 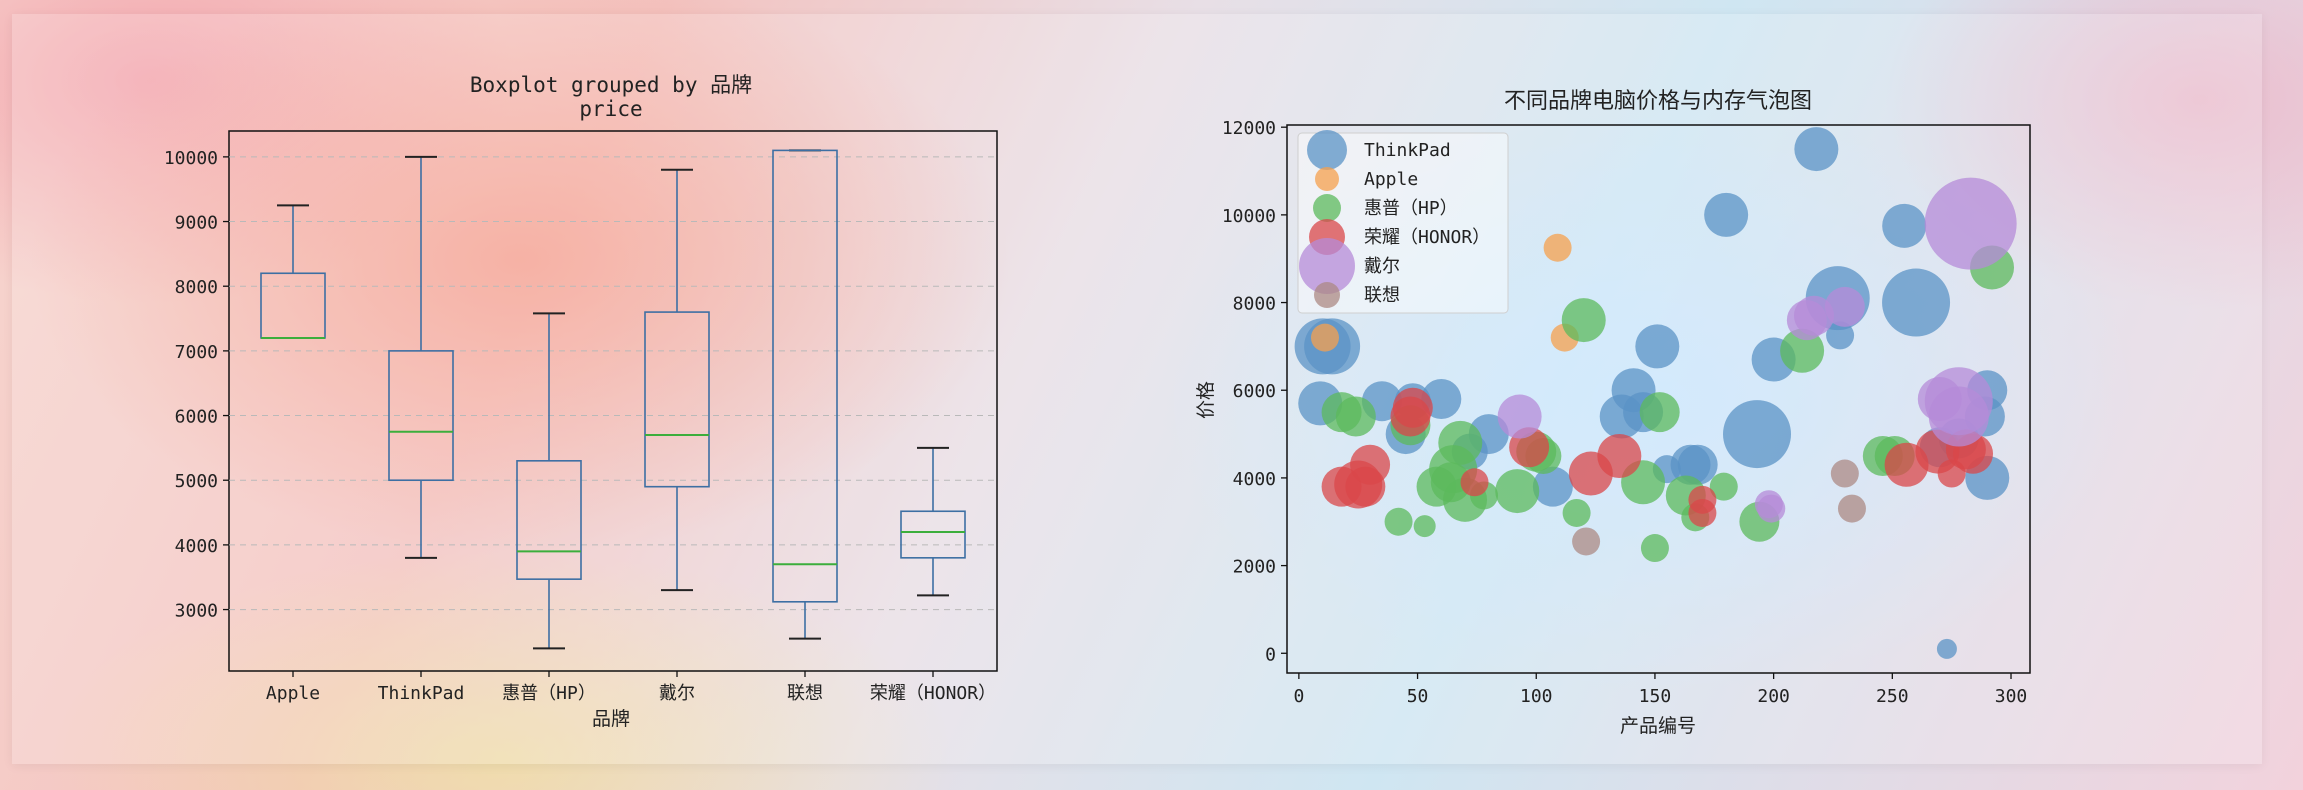 What do you see at coordinates (1427, 237) in the screenshot?
I see `legend-label: 荣耀（HONOR）` at bounding box center [1427, 237].